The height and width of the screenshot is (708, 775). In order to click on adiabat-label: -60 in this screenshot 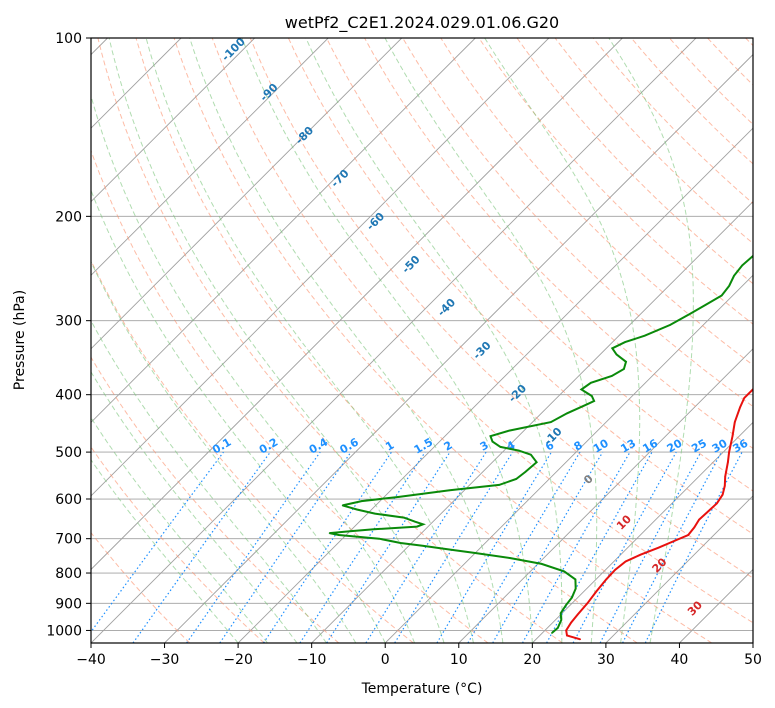, I will do `click(375, 221)`.